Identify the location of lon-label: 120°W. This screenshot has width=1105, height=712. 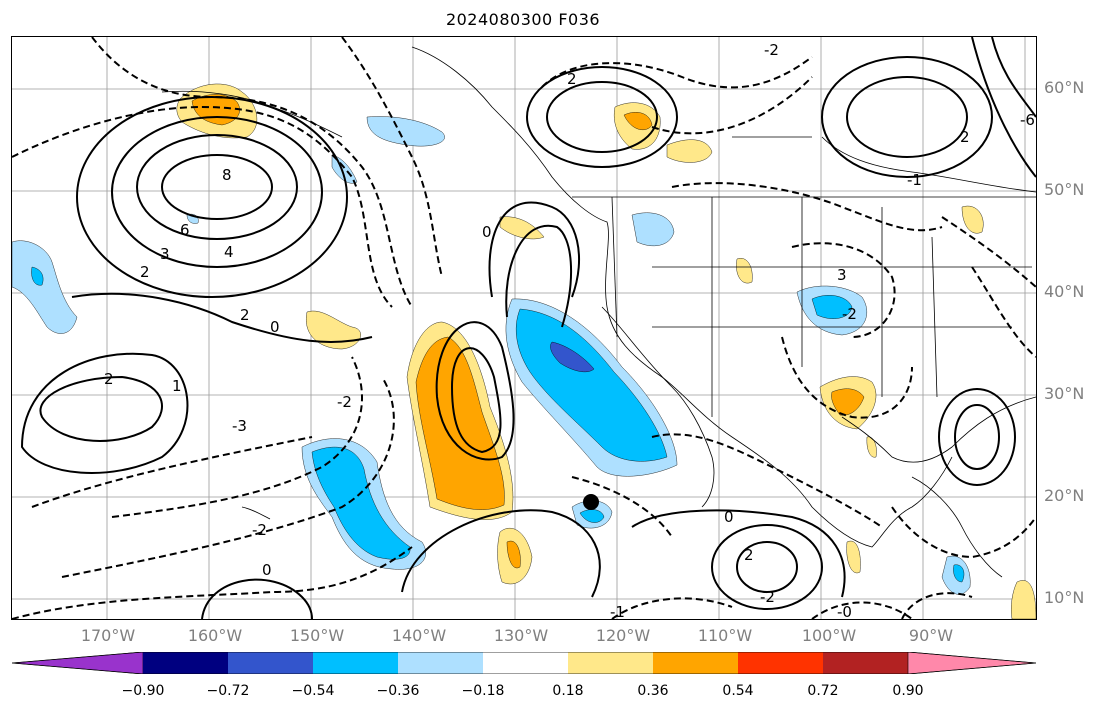
(623, 635).